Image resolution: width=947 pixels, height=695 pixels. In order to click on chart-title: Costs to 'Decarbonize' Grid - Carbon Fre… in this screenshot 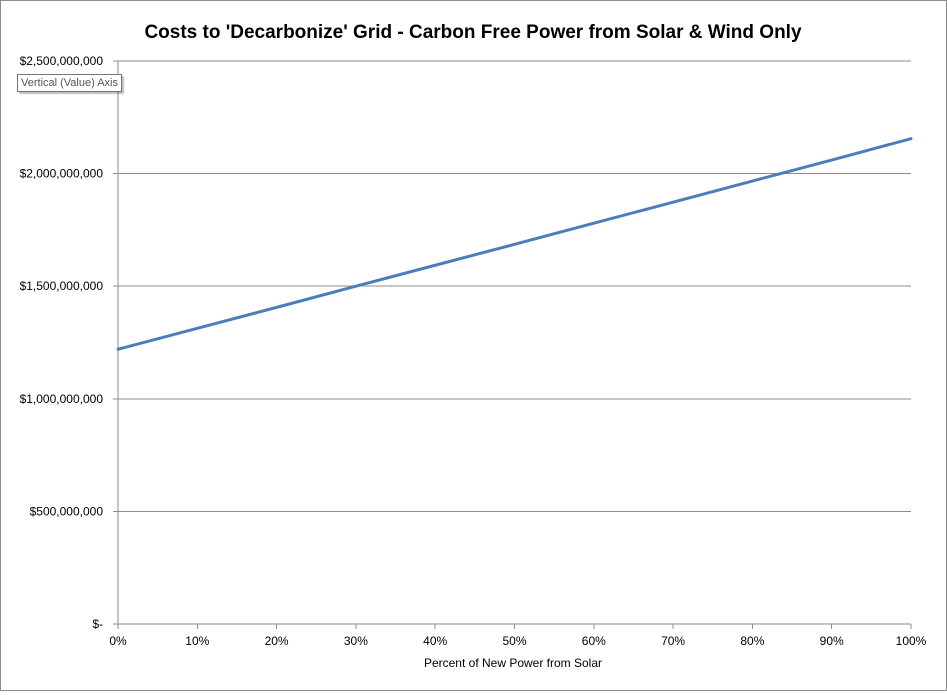, I will do `click(473, 32)`.